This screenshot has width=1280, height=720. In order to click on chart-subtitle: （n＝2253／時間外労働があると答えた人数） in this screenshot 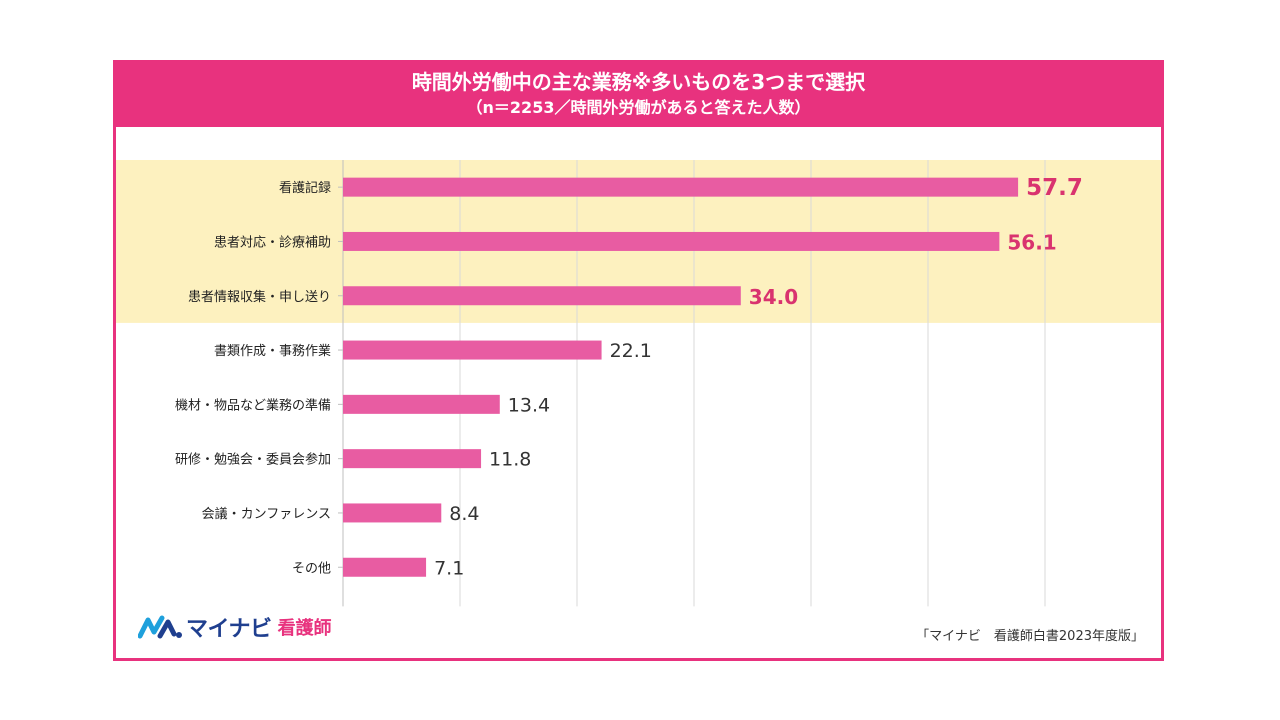, I will do `click(638, 107)`.